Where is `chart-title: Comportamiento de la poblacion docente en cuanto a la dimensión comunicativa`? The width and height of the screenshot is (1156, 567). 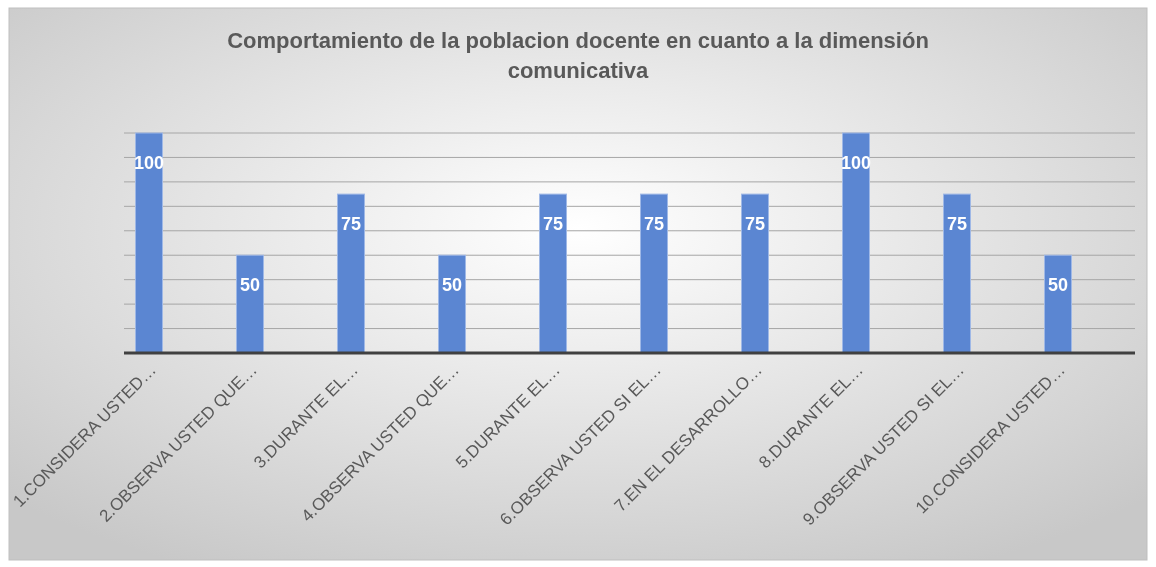
chart-title: Comportamiento de la poblacion docente en cuanto a la dimensión comunicativa is located at coordinates (578, 55).